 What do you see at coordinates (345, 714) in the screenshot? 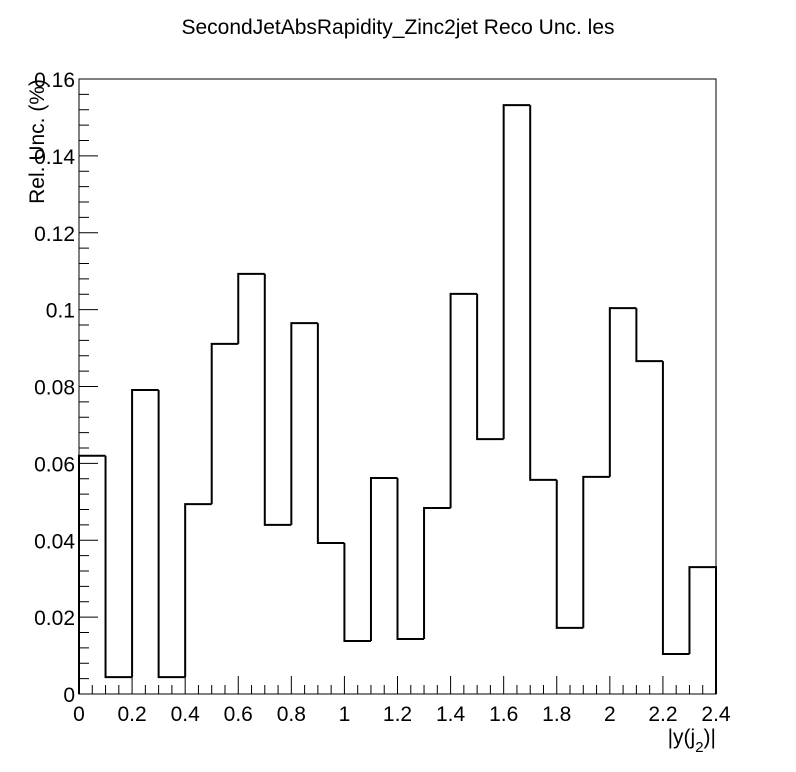
I see `x-tick-label: 1` at bounding box center [345, 714].